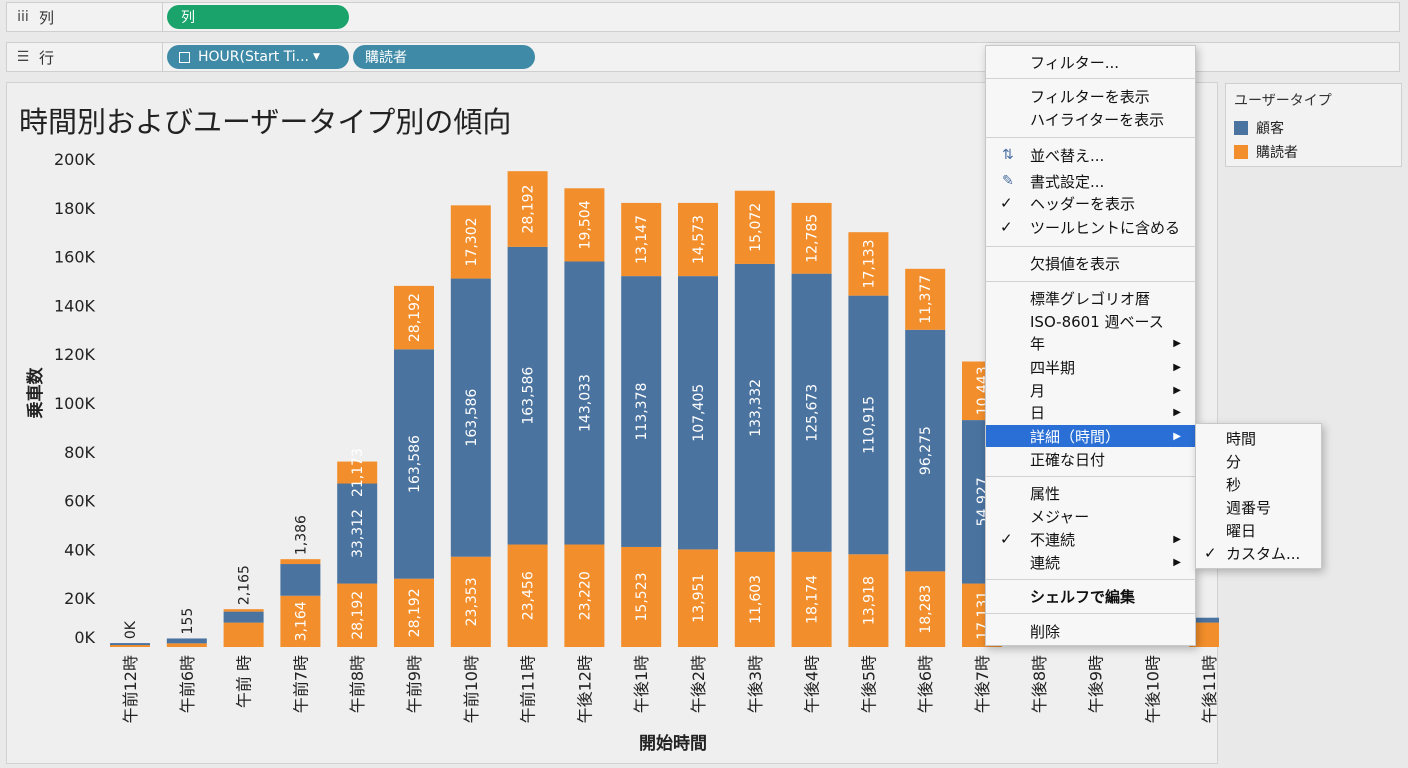 Image resolution: width=1408 pixels, height=768 pixels. What do you see at coordinates (1045, 493) in the screenshot?
I see `menu-item-attribute: 属性` at bounding box center [1045, 493].